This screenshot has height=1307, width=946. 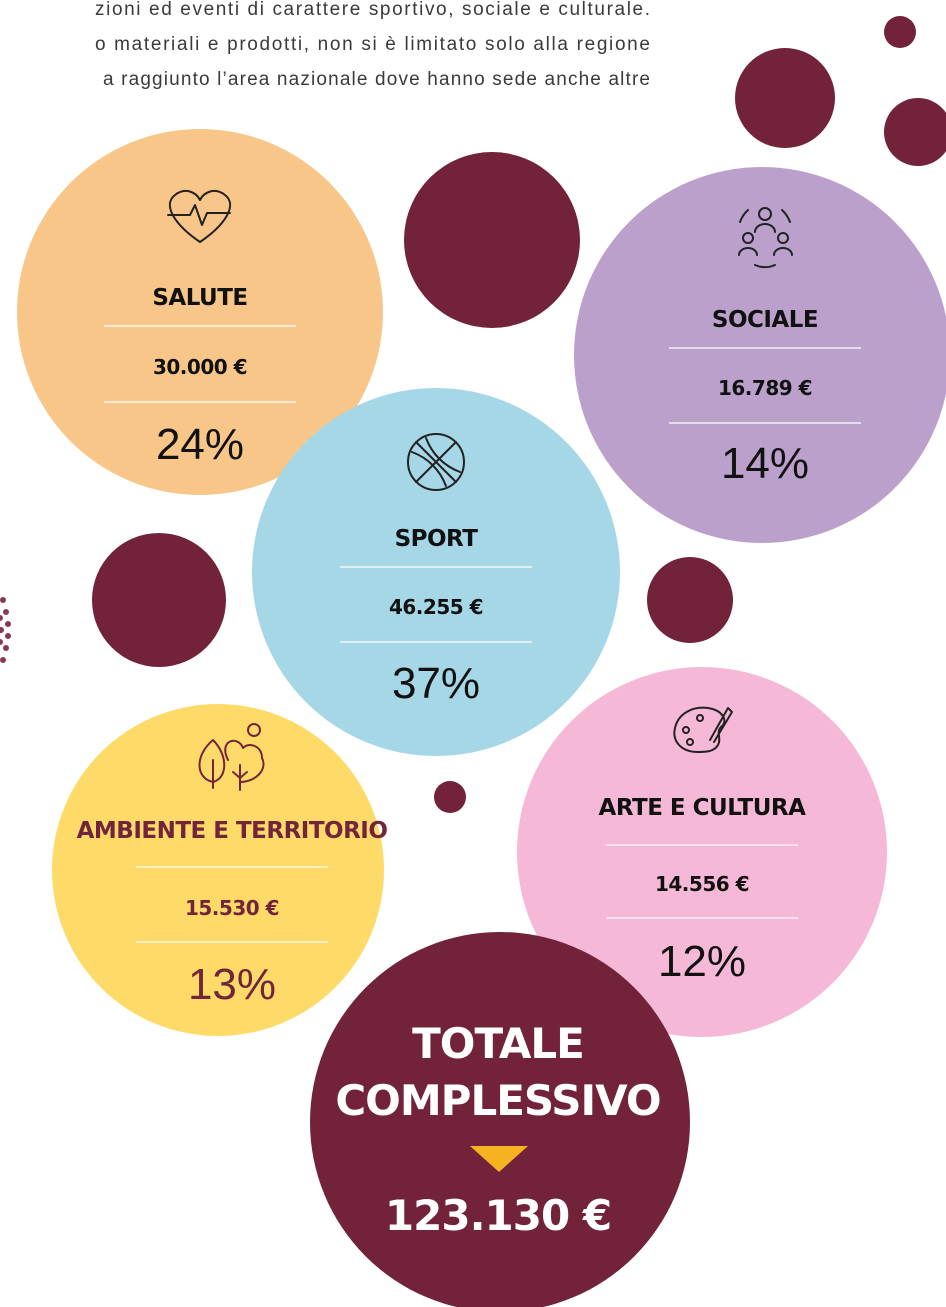 What do you see at coordinates (436, 572) in the screenshot?
I see `sport-bubble: SPORT 46.255 € 37%` at bounding box center [436, 572].